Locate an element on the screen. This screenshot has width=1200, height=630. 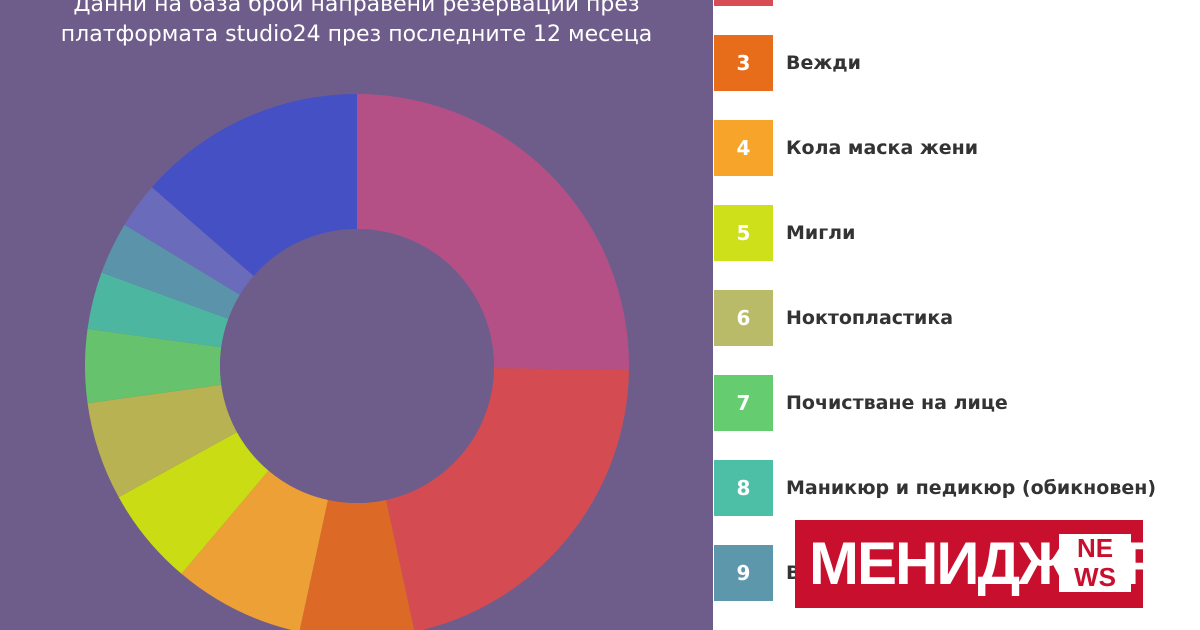
legend-number-badge: 5 is located at coordinates (743, 233).